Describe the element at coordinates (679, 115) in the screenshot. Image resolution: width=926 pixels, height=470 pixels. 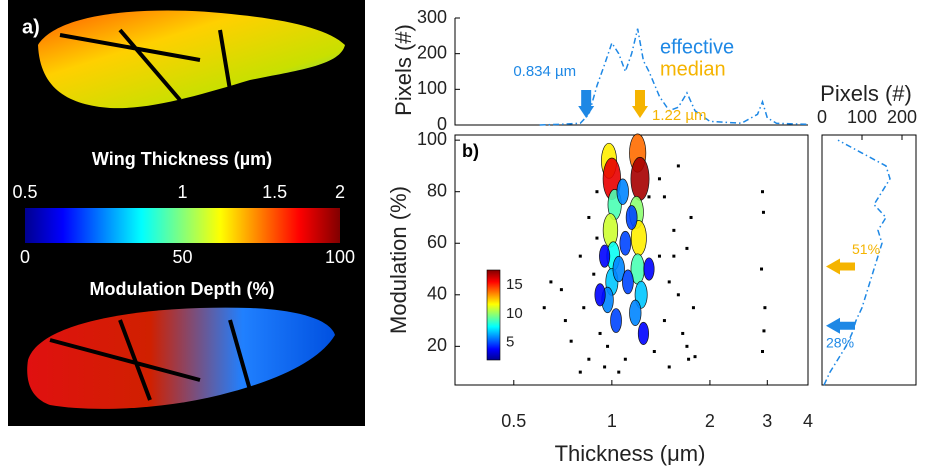
I see `annotation: 1.22 µm` at that location.